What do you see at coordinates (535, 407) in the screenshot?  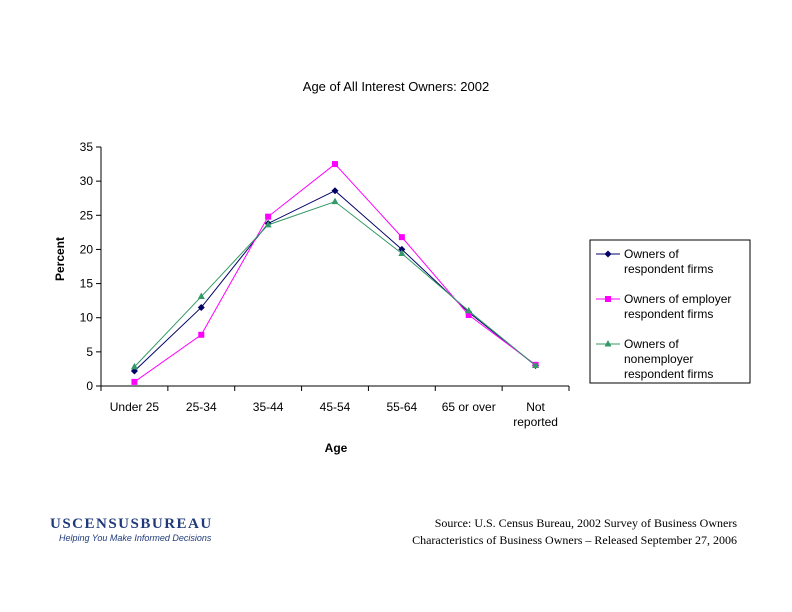 I see `x-tick-label: Not` at bounding box center [535, 407].